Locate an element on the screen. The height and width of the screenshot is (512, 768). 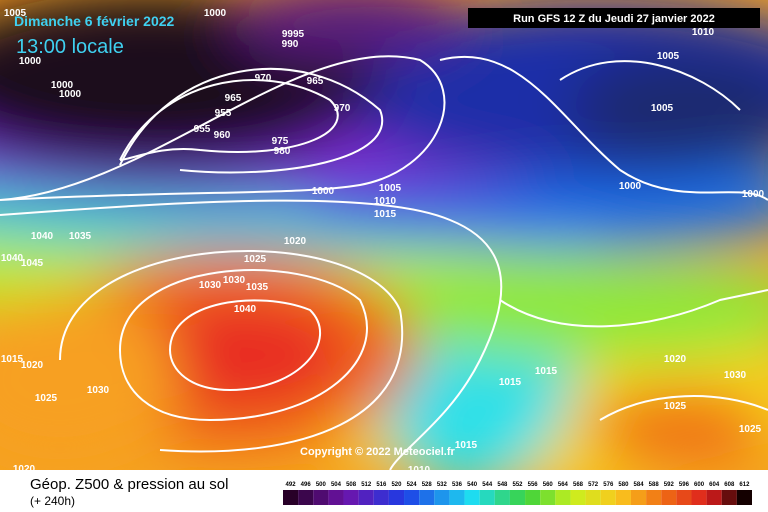
colorbar-label: 572 is located at coordinates (593, 485).